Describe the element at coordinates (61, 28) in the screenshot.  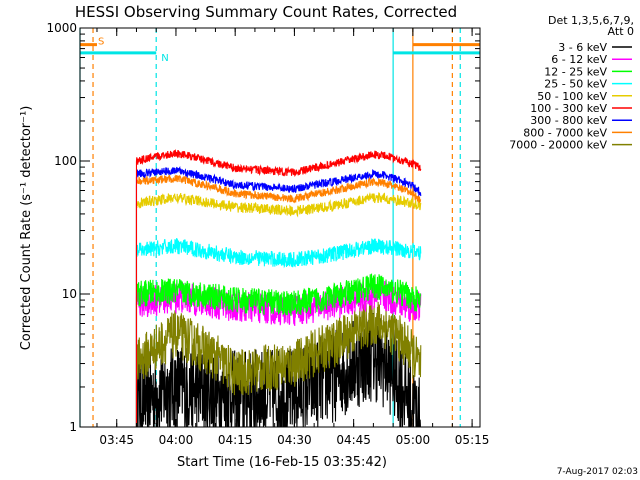
I see `y-tick-label: 1000` at that location.